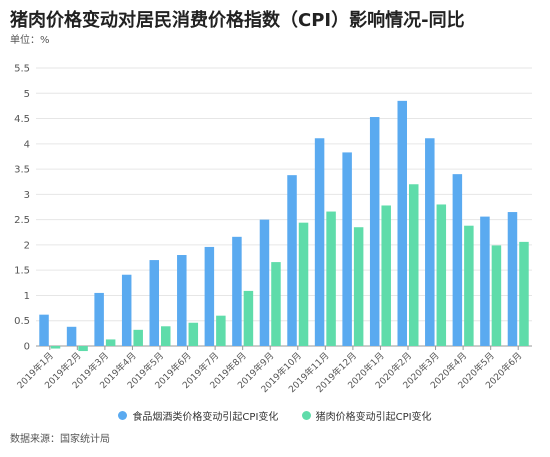  I want to click on y-tick-label: 2.5, so click(22, 220).